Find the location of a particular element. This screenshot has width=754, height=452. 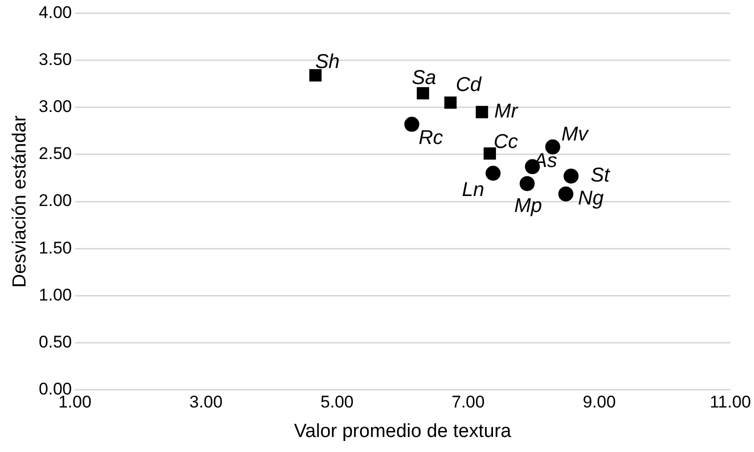

y-tick-label: 3.50 is located at coordinates (55, 59).